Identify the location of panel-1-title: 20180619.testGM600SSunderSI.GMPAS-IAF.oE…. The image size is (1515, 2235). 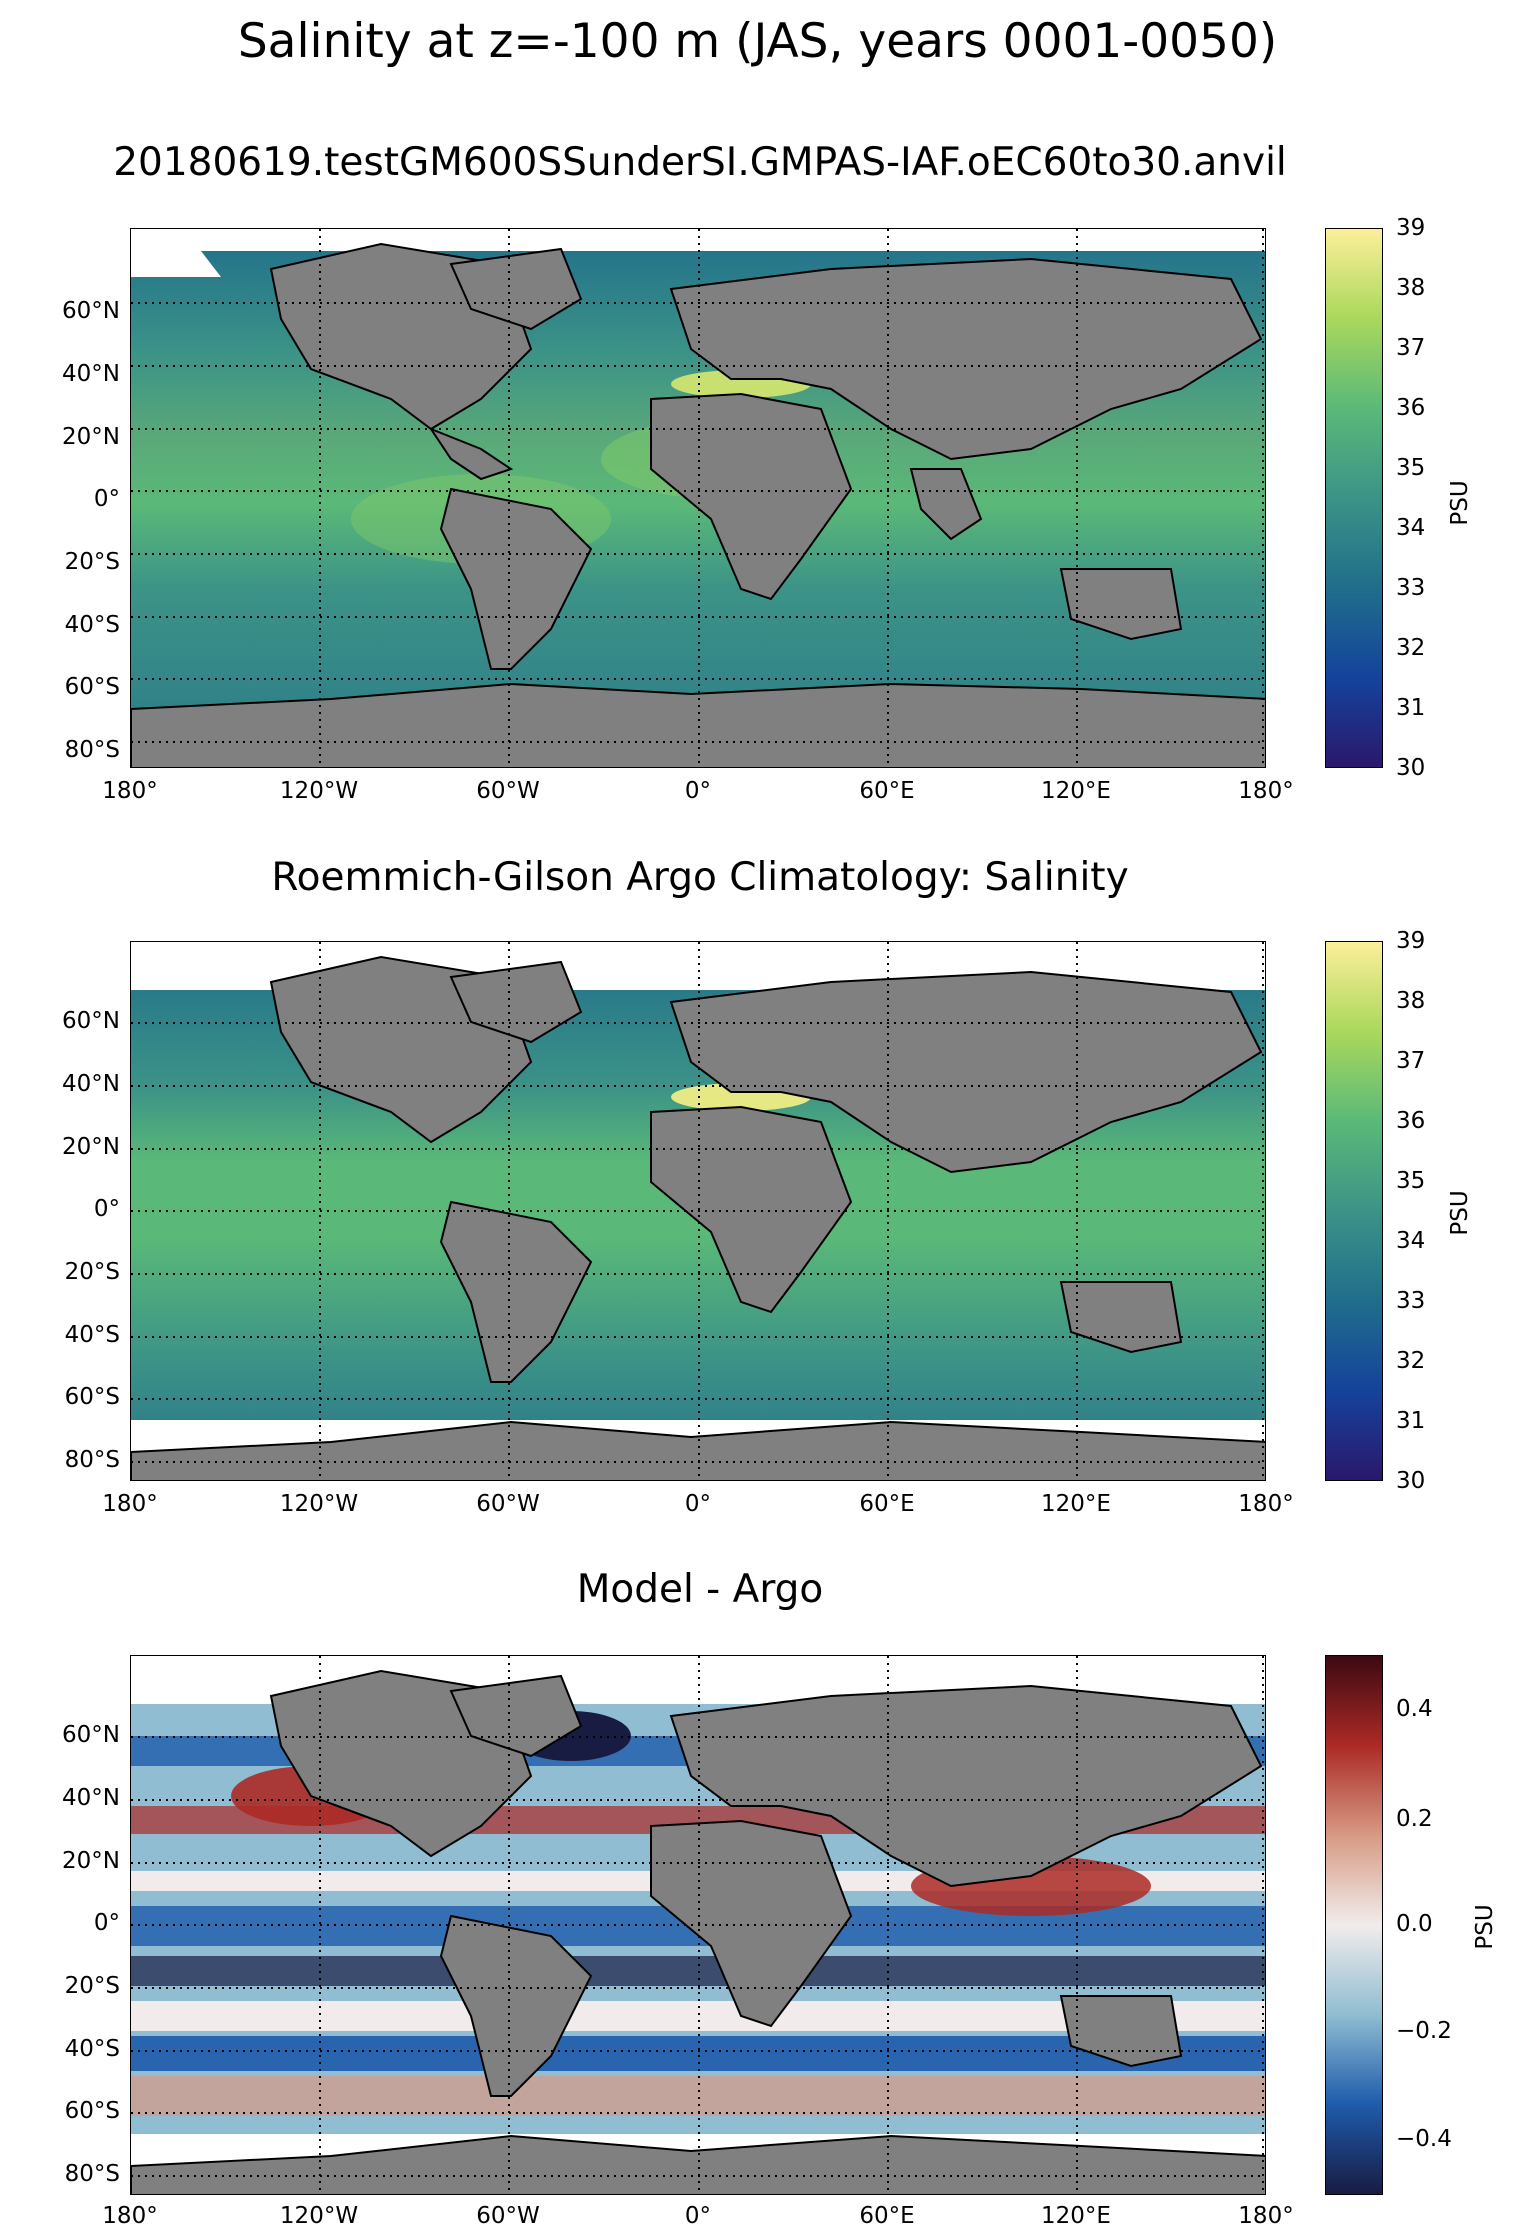
(700, 162).